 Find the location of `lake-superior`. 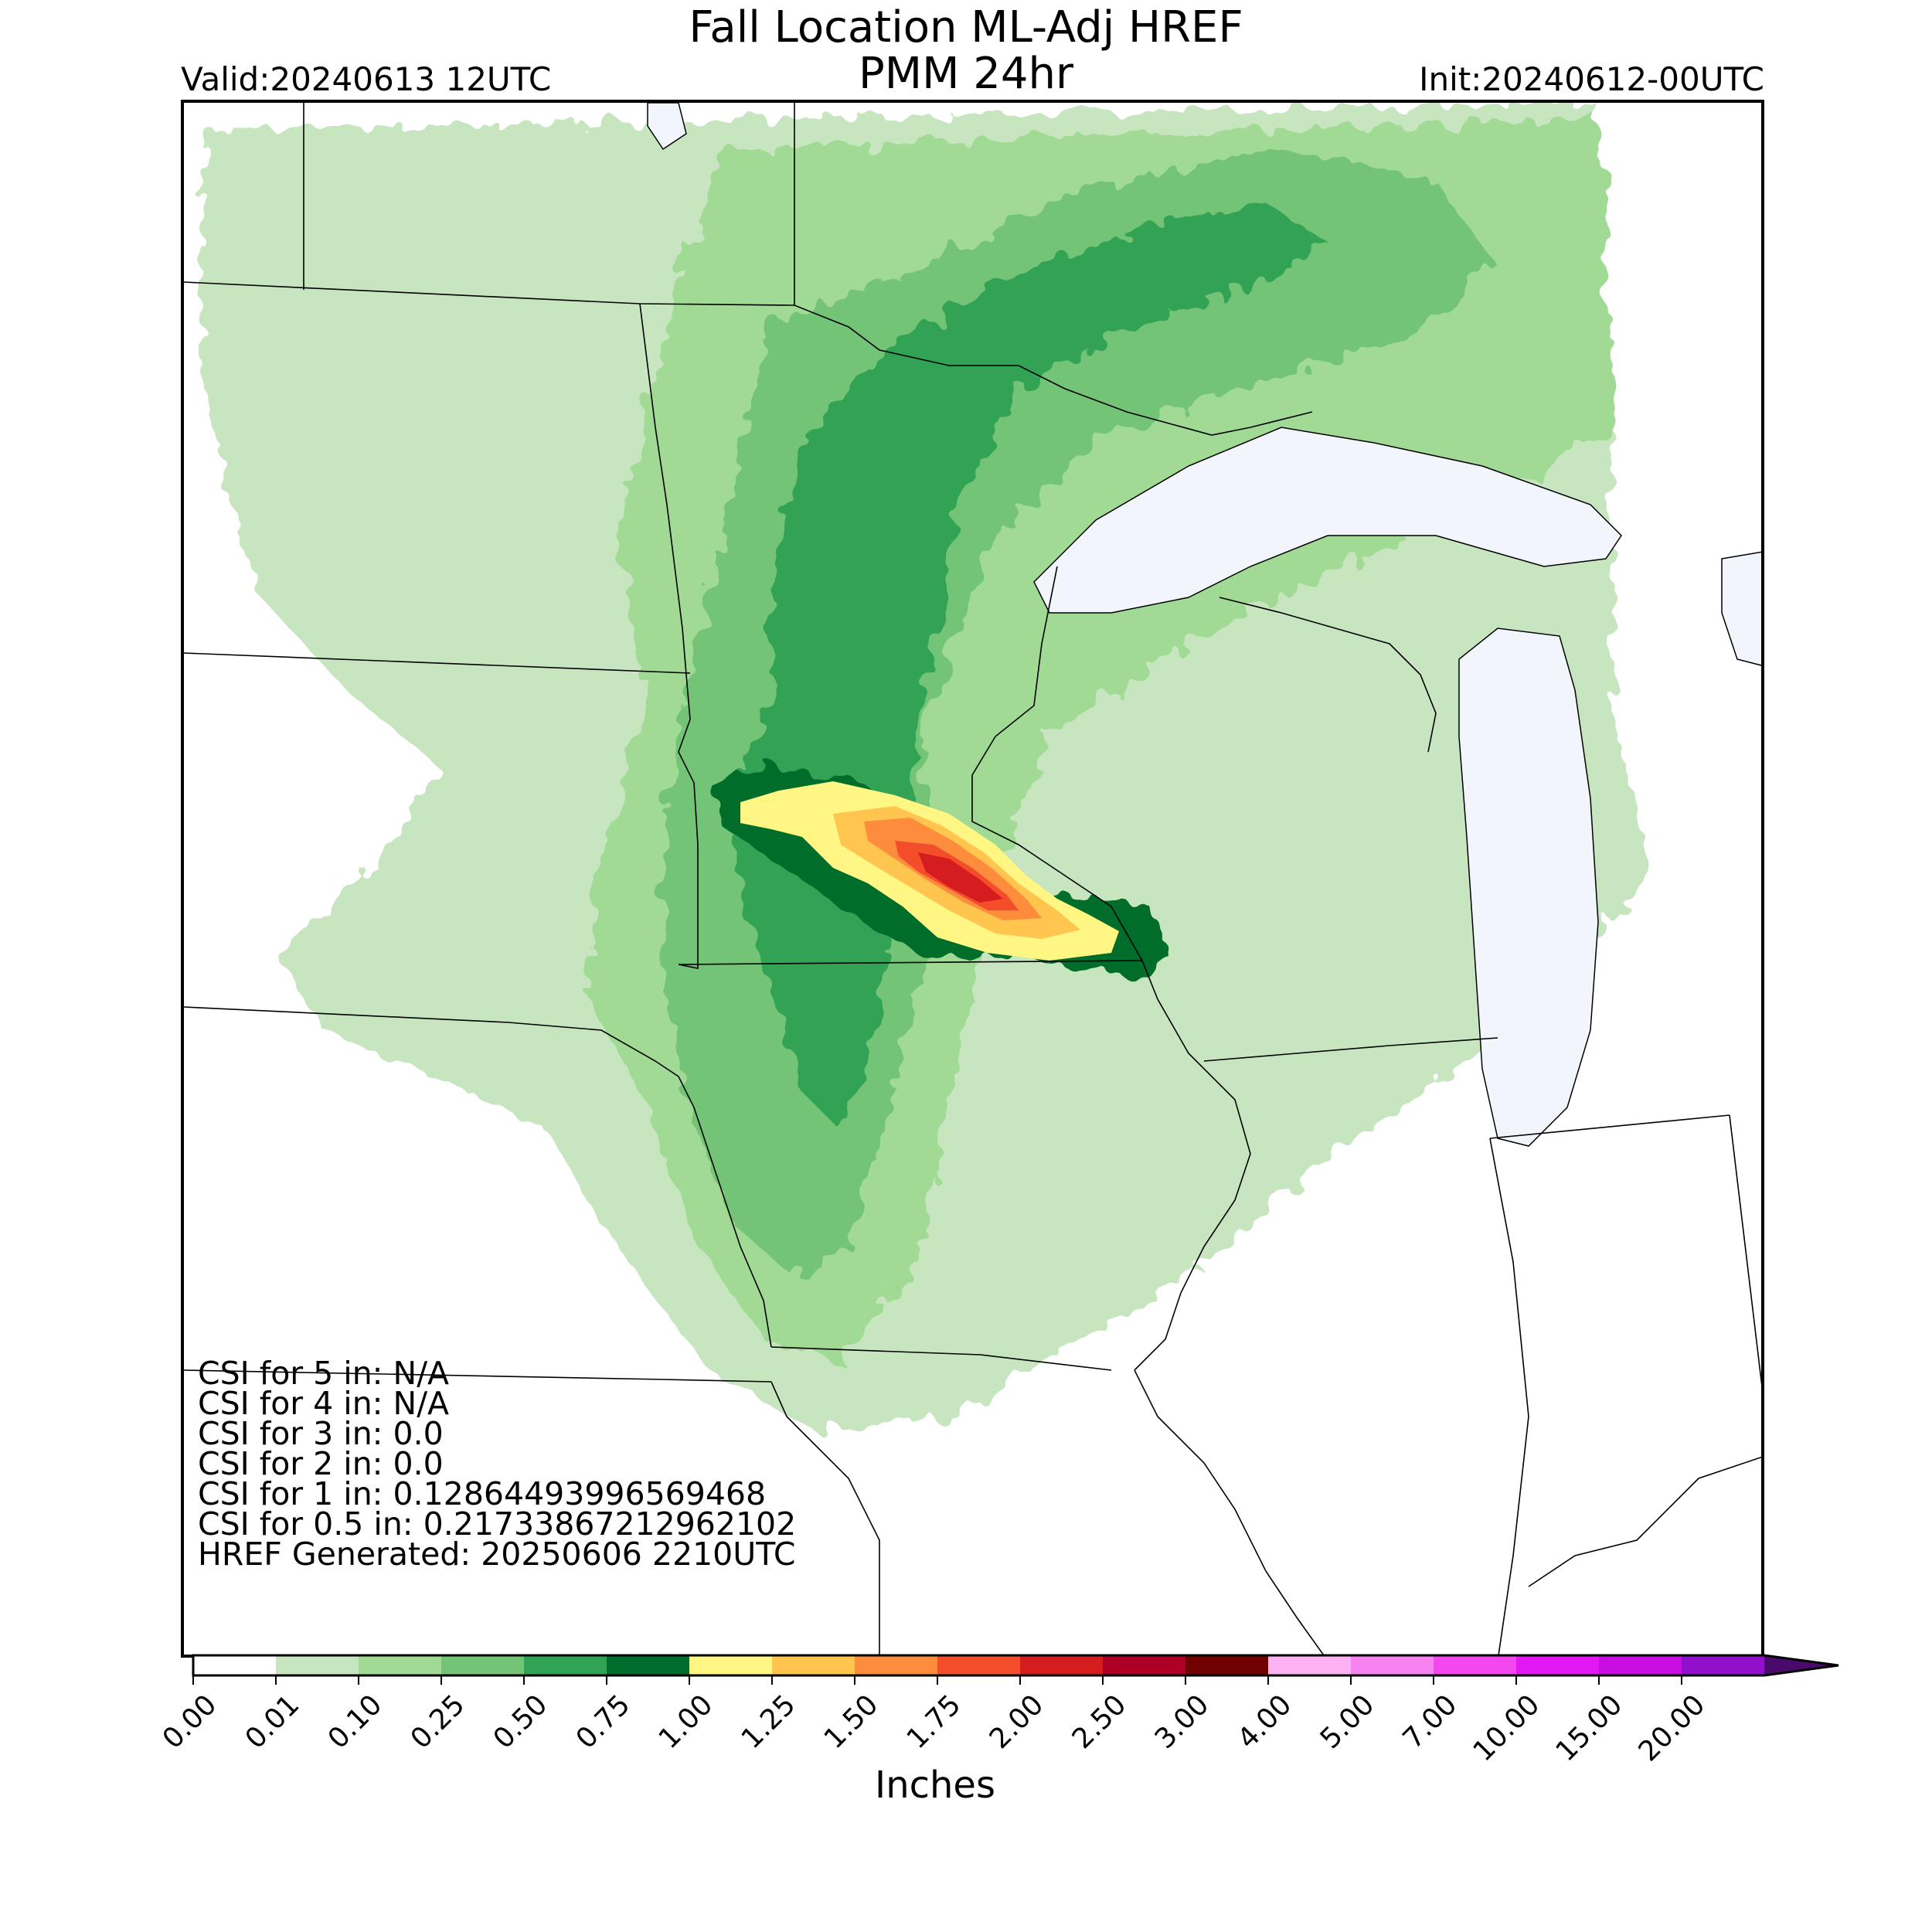

lake-superior is located at coordinates (1327, 521).